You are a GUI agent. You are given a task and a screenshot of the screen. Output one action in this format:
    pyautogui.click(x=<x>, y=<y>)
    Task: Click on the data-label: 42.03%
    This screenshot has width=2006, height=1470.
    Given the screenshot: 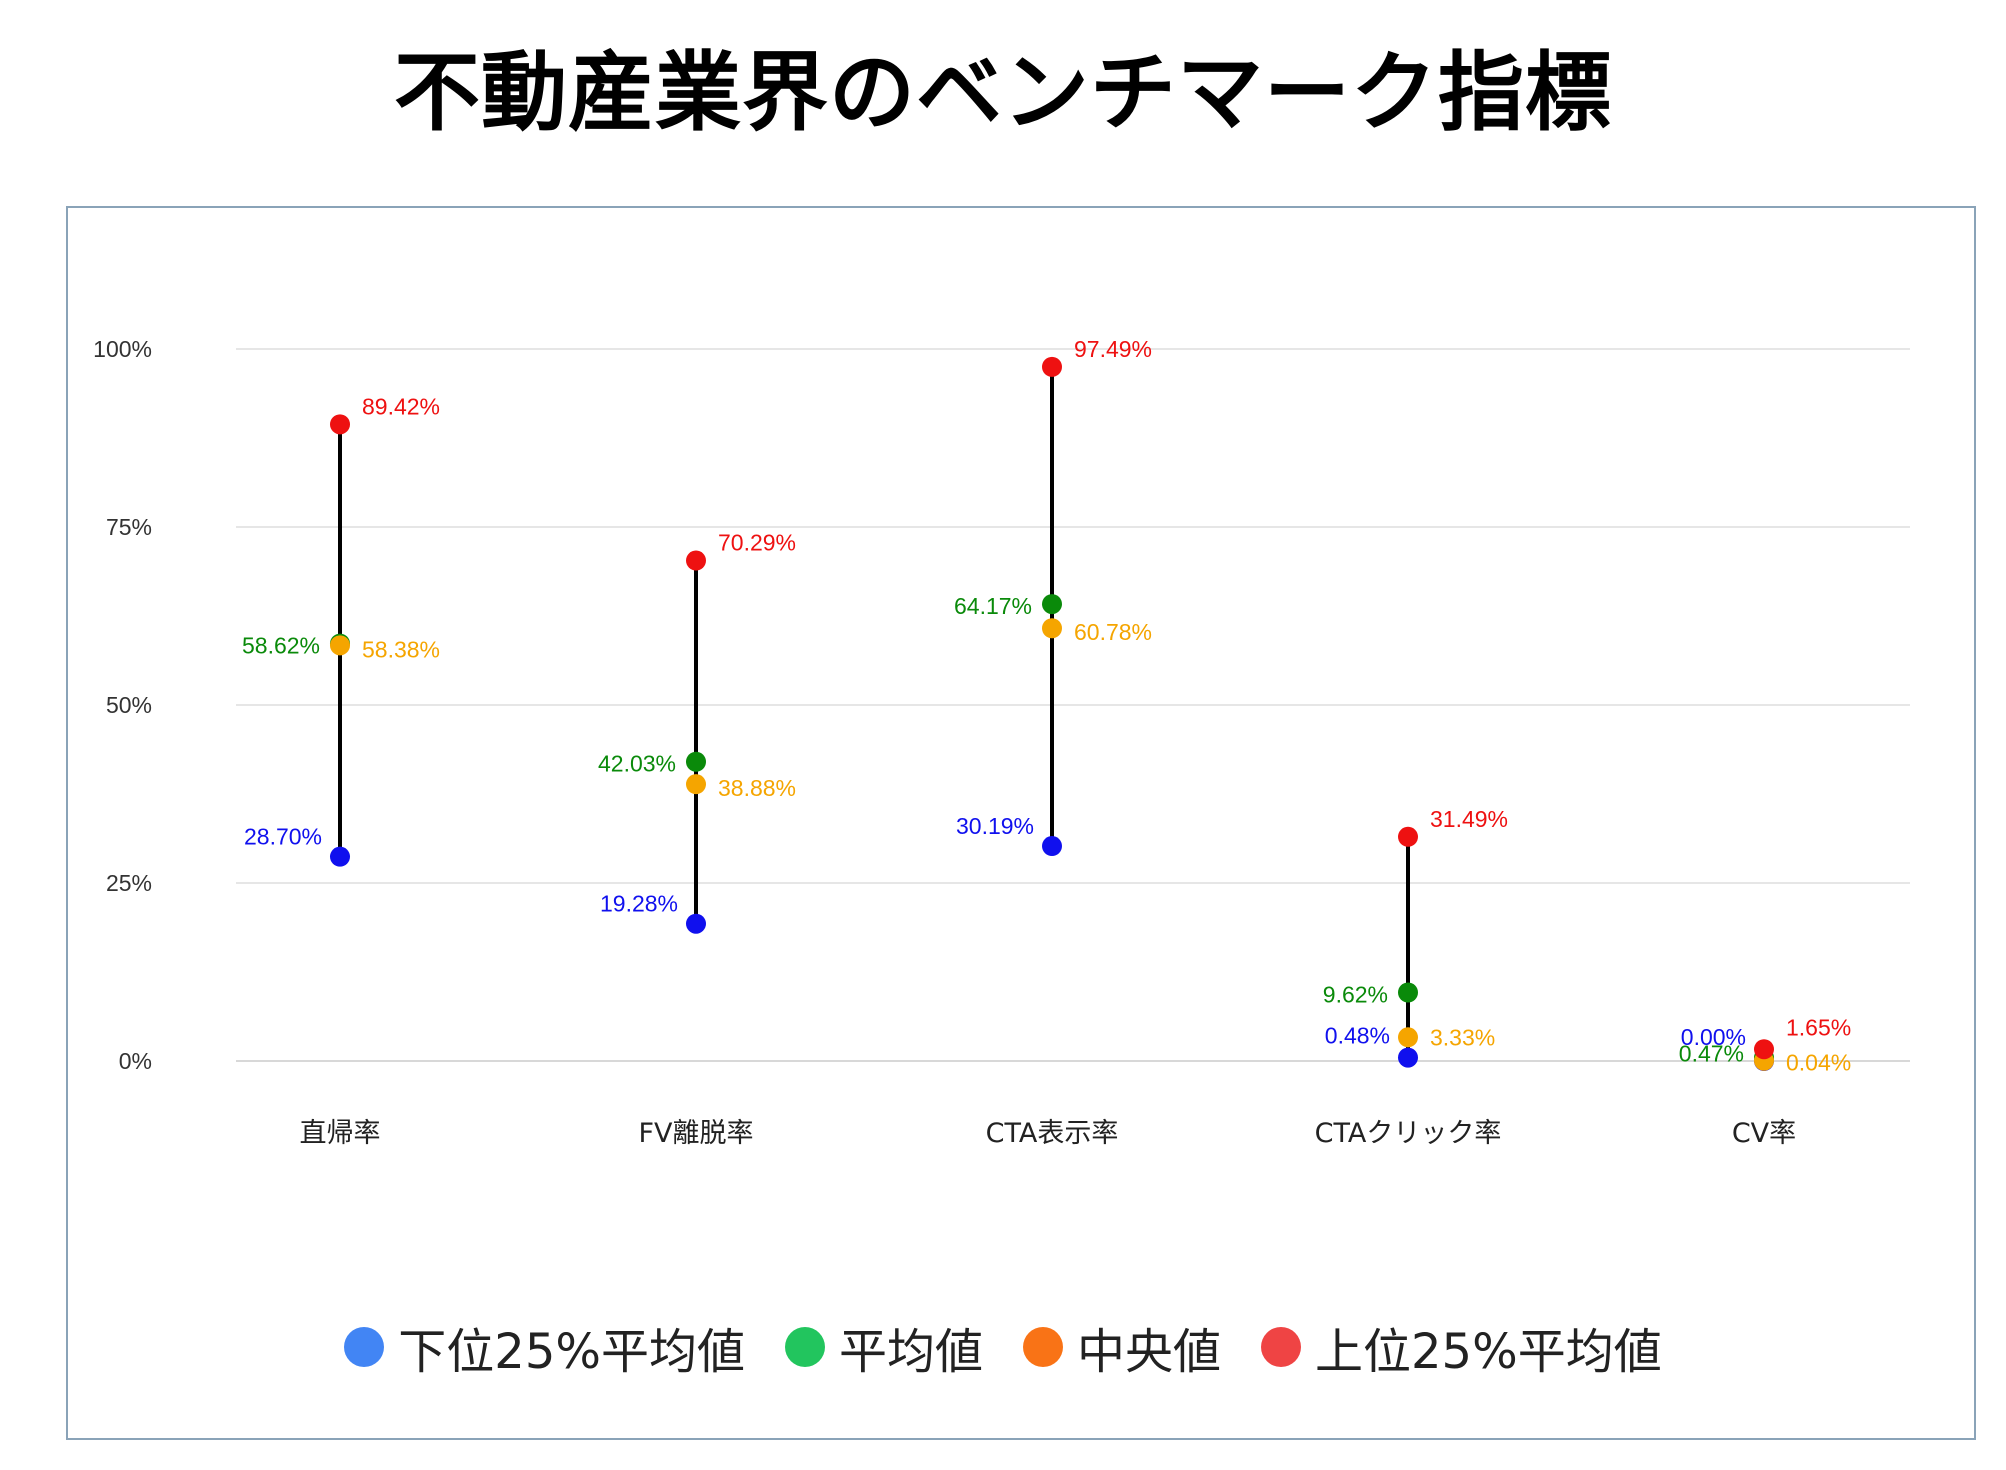 What is the action you would take?
    pyautogui.click(x=637, y=764)
    